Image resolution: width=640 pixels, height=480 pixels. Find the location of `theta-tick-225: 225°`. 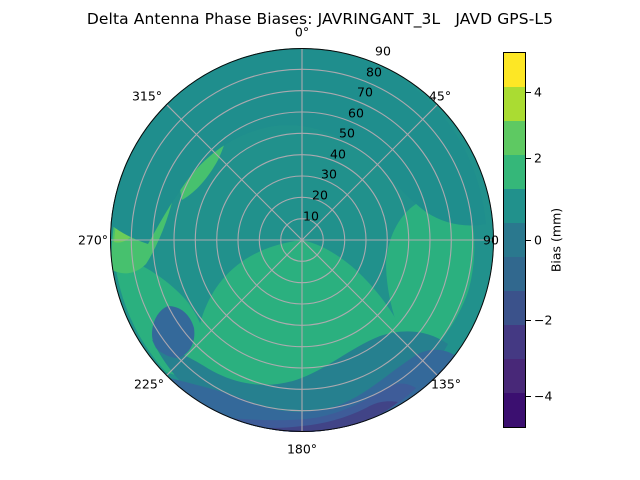

theta-tick-225: 225° is located at coordinates (149, 384).